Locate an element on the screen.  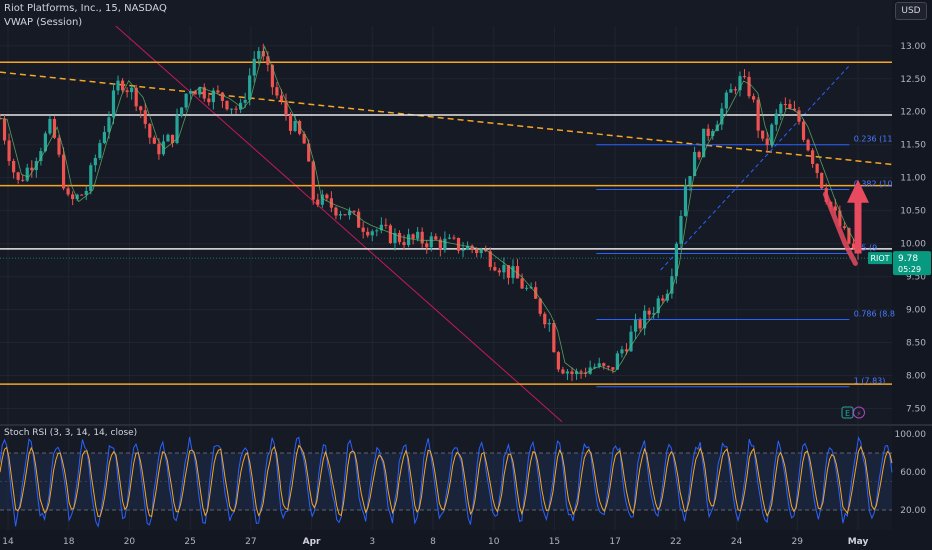
time-tick-label: 29 is located at coordinates (798, 542).